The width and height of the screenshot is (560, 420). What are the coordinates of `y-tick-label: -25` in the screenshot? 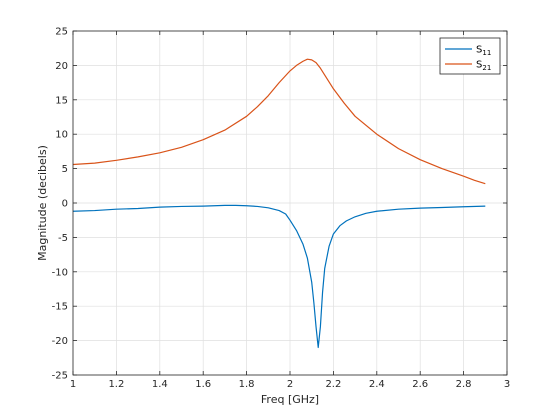 It's located at (60, 376).